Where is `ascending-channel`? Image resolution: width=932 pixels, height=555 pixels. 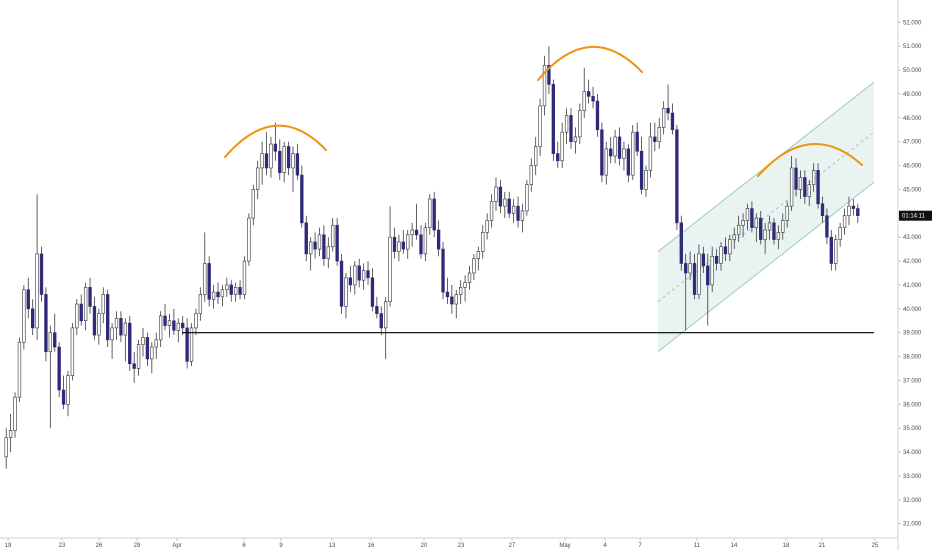
ascending-channel is located at coordinates (766, 217).